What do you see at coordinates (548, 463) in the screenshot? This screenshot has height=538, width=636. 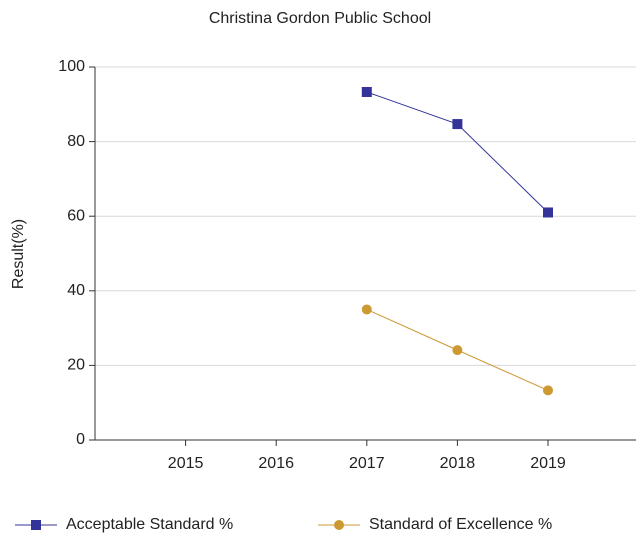 I see `x-tick-label: 2019` at bounding box center [548, 463].